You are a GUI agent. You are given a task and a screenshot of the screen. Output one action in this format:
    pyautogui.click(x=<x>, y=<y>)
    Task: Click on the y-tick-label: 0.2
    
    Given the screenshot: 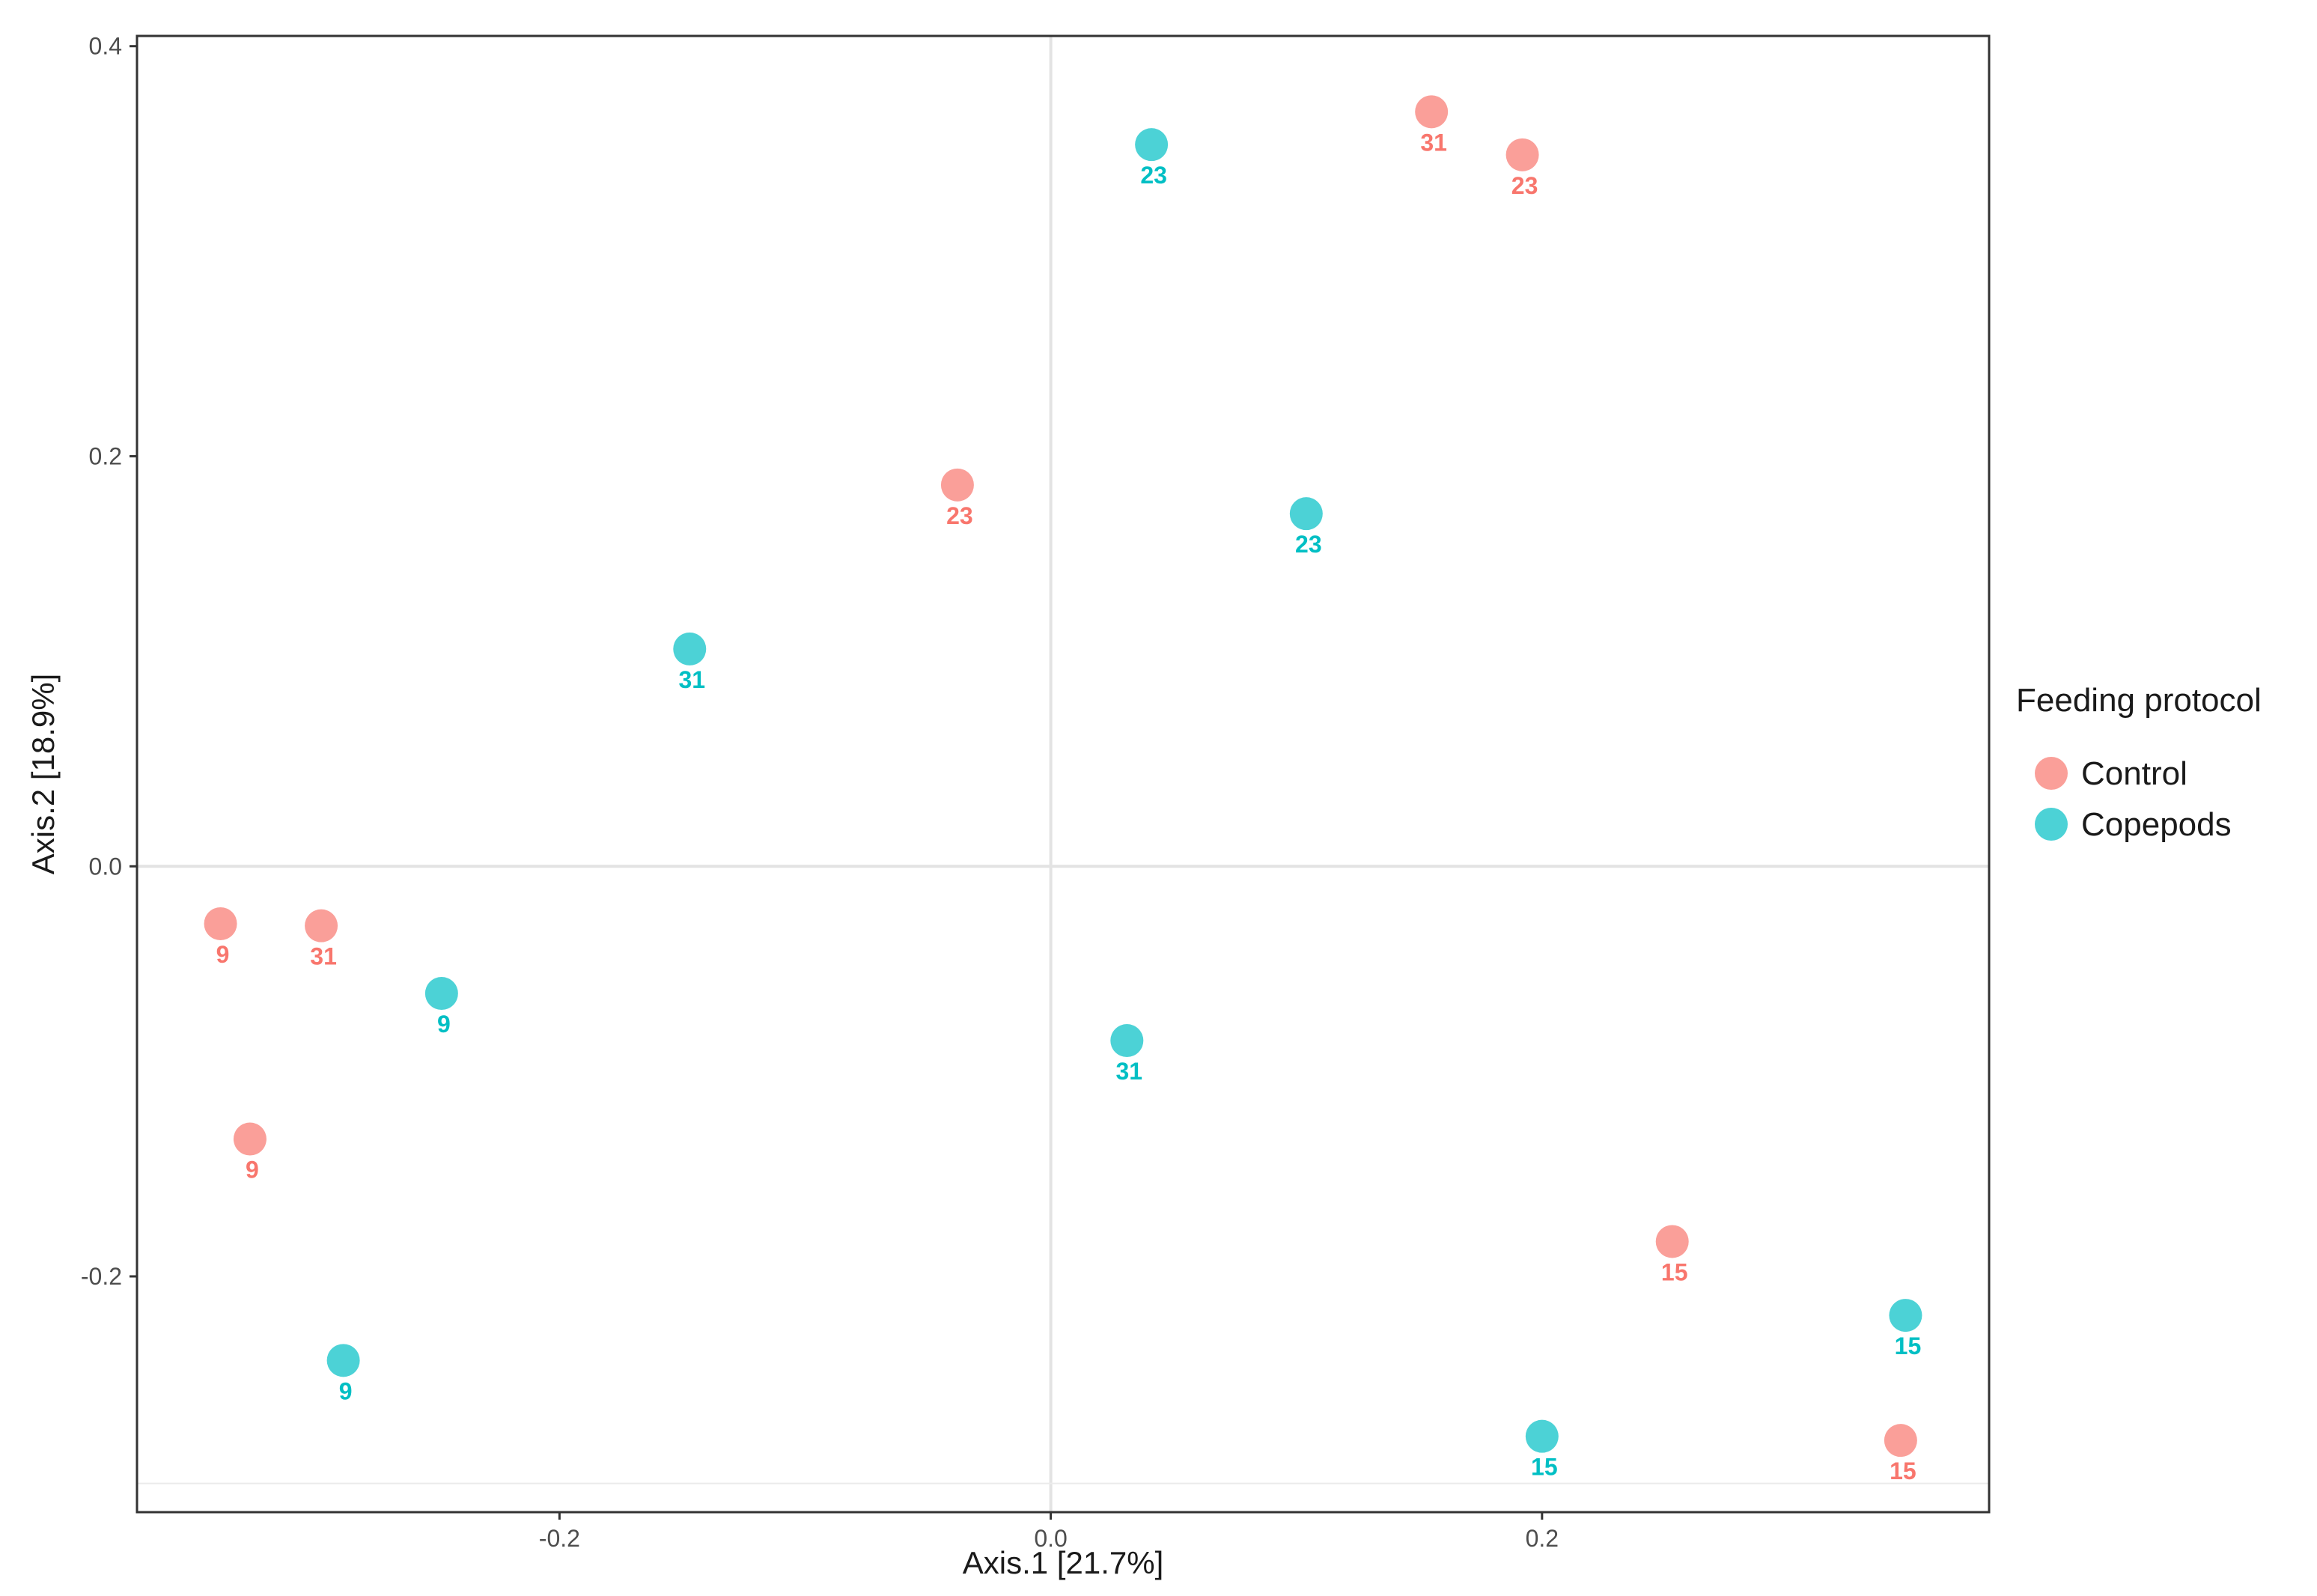 What is the action you would take?
    pyautogui.click(x=105, y=455)
    